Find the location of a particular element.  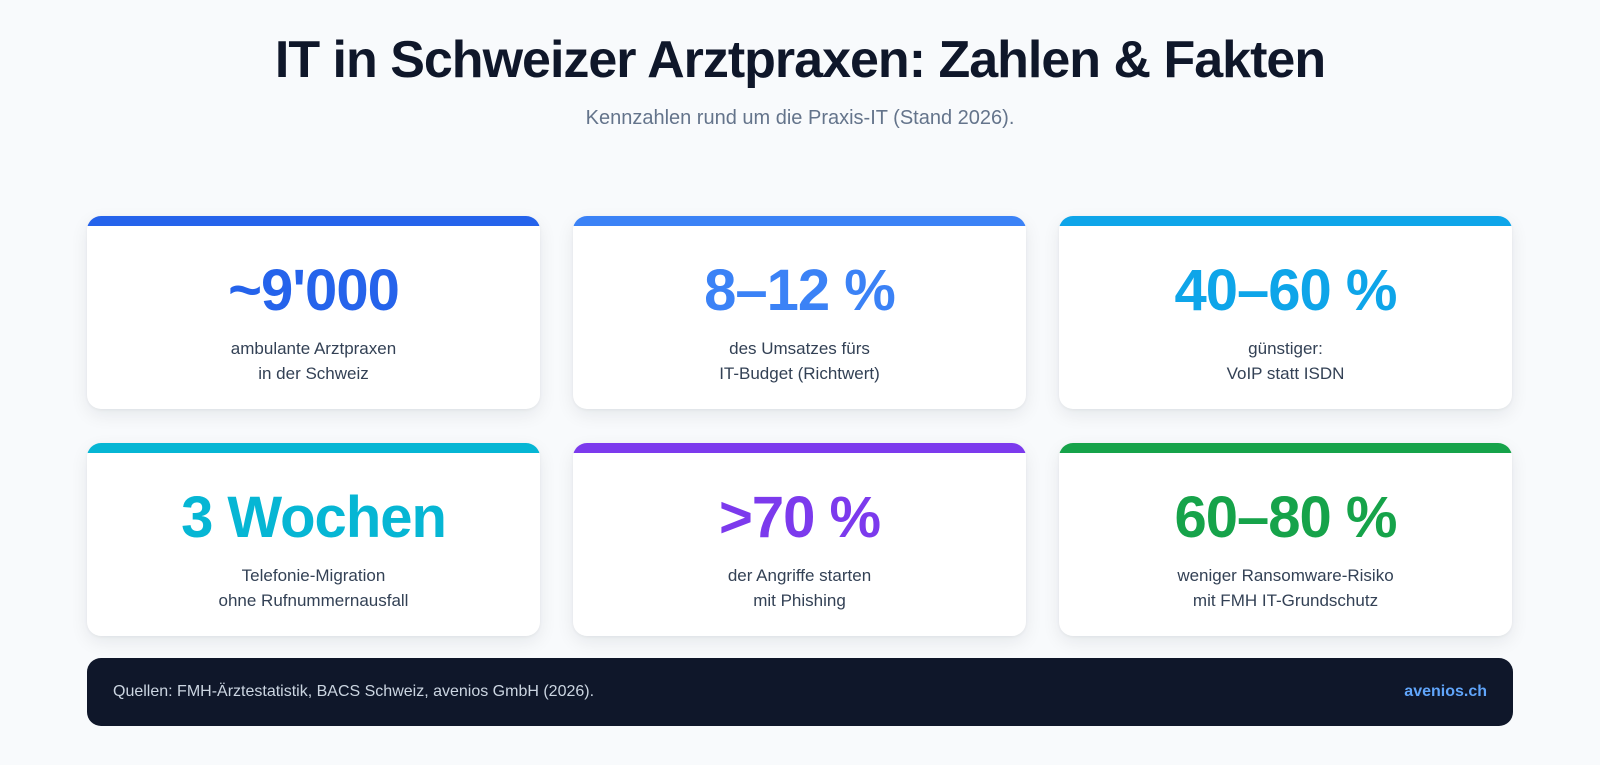

stat-value: 3 Wochen is located at coordinates (314, 517).